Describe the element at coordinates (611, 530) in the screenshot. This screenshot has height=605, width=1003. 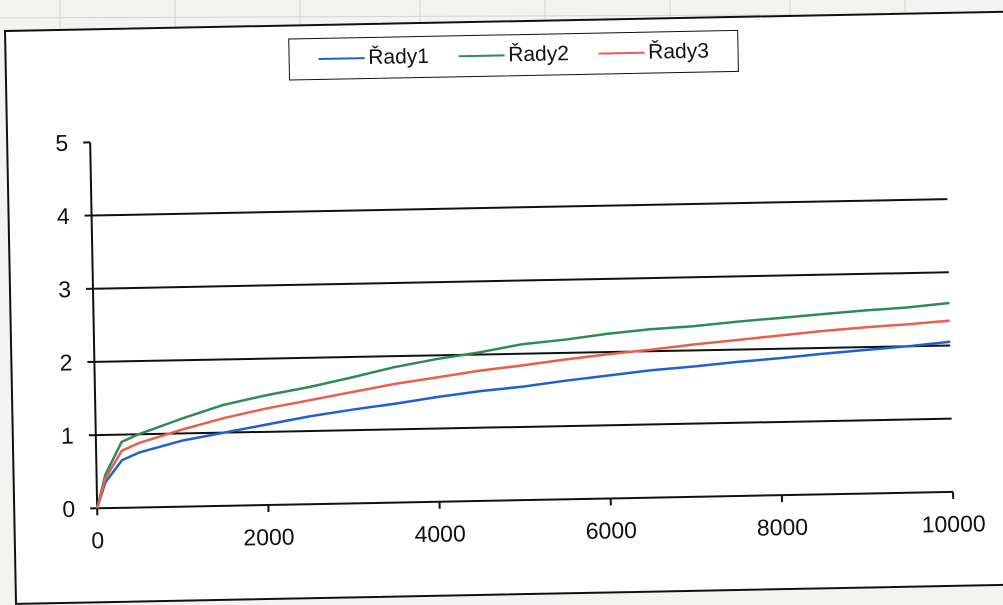
I see `x-tick-label-6000: 6000` at that location.